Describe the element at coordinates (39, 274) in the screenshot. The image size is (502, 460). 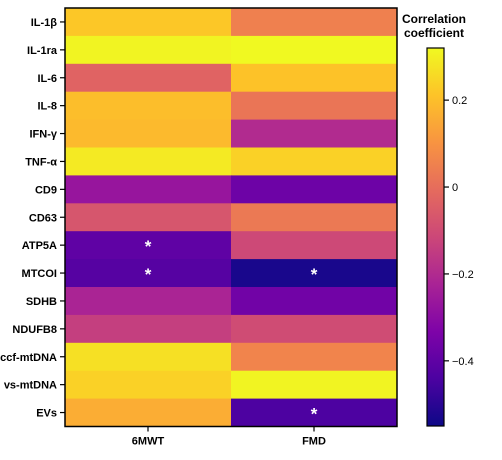
I see `y-tick-label: MTCOI` at that location.